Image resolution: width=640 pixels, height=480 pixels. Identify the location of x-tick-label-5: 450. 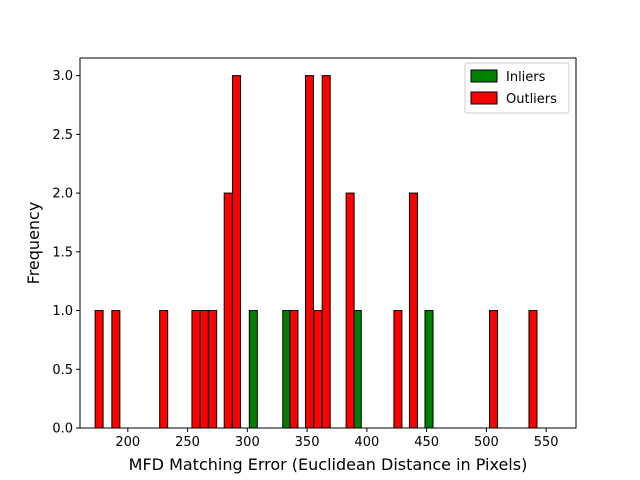
(426, 442).